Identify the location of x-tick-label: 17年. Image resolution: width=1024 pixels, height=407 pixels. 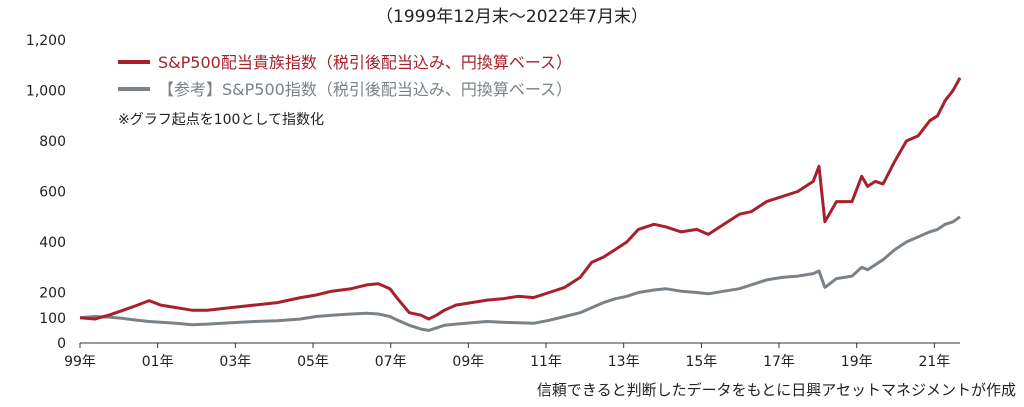
(779, 362).